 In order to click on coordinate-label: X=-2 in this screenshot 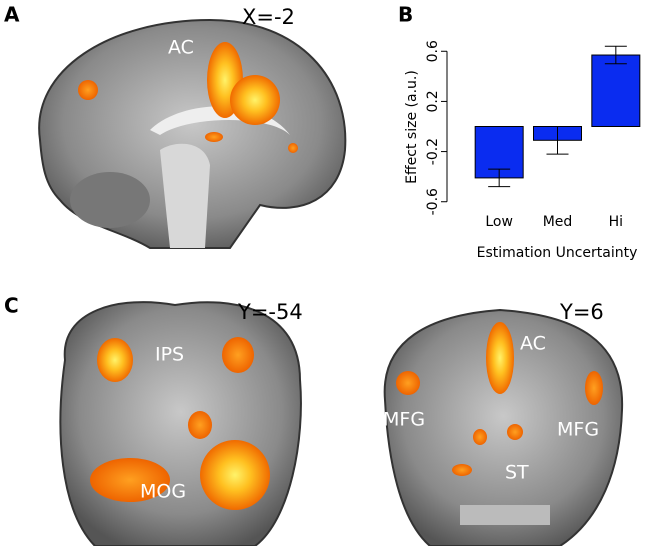, I will do `click(268, 17)`.